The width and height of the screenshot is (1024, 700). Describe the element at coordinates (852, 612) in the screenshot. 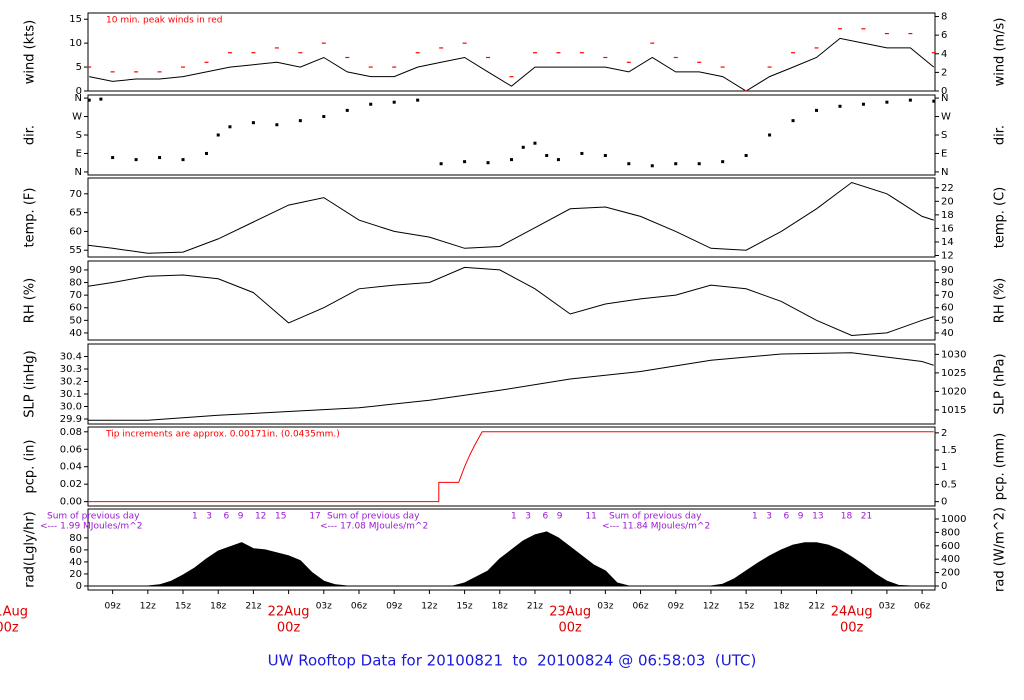

I see `date-label: 24Aug` at that location.